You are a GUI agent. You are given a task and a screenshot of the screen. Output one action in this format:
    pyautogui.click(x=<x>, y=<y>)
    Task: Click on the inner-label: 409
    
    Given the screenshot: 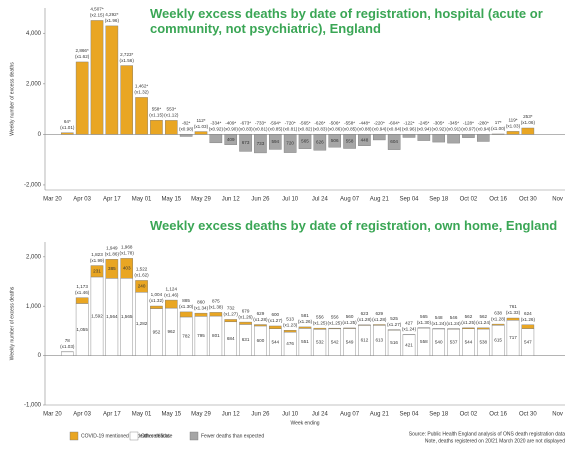 What is the action you would take?
    pyautogui.click(x=231, y=139)
    